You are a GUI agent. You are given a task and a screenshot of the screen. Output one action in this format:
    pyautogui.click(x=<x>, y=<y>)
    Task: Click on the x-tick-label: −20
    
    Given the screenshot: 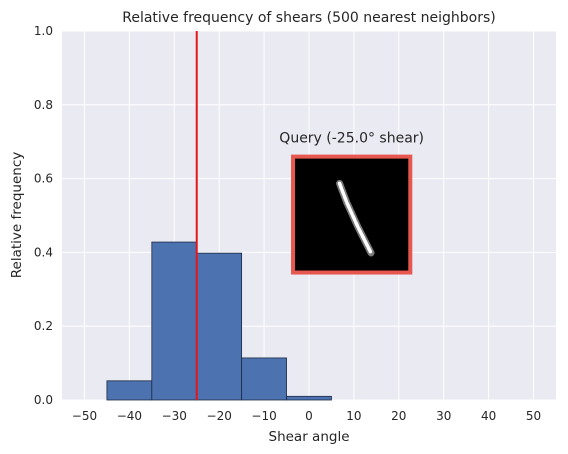 What is the action you would take?
    pyautogui.click(x=219, y=416)
    